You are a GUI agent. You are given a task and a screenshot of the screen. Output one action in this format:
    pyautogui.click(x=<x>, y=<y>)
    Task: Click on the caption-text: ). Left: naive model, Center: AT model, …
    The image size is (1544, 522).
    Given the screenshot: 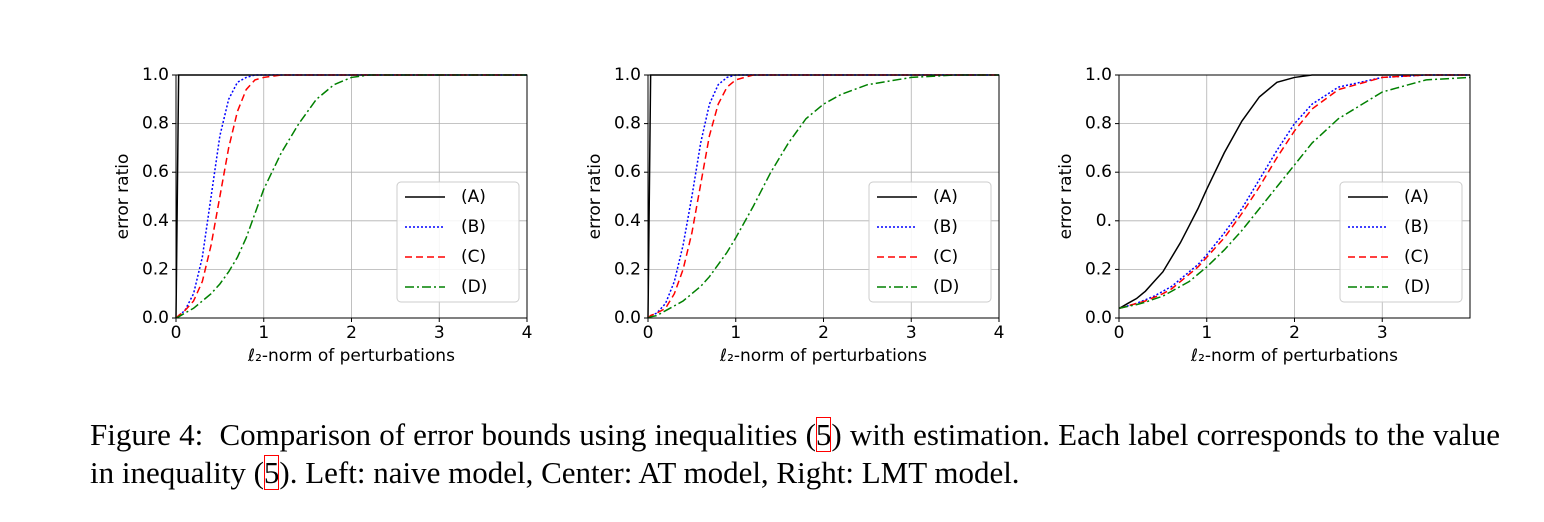 What is the action you would take?
    pyautogui.click(x=649, y=472)
    